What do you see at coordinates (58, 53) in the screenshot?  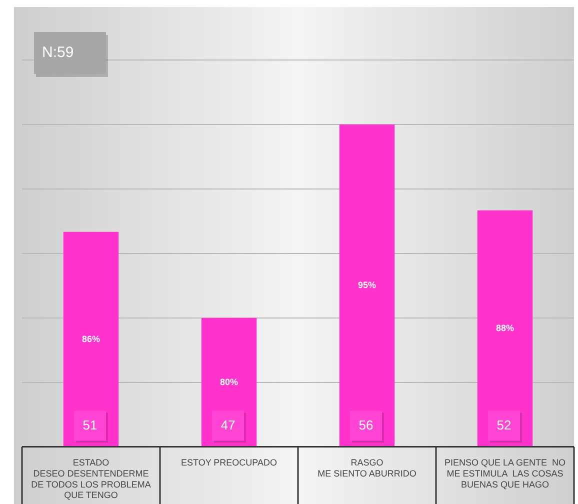 I see `annotation: N:59` at bounding box center [58, 53].